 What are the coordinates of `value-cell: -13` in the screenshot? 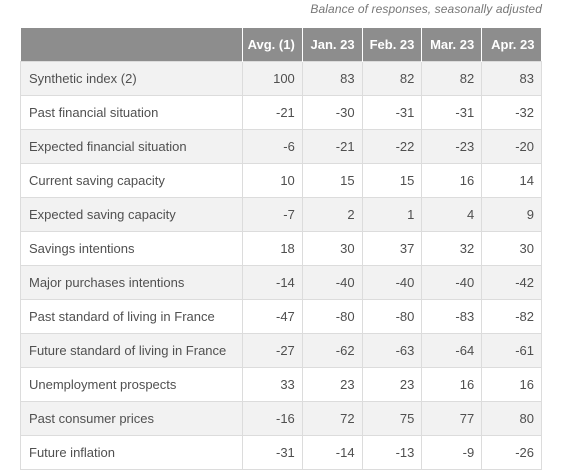 It's located at (392, 452).